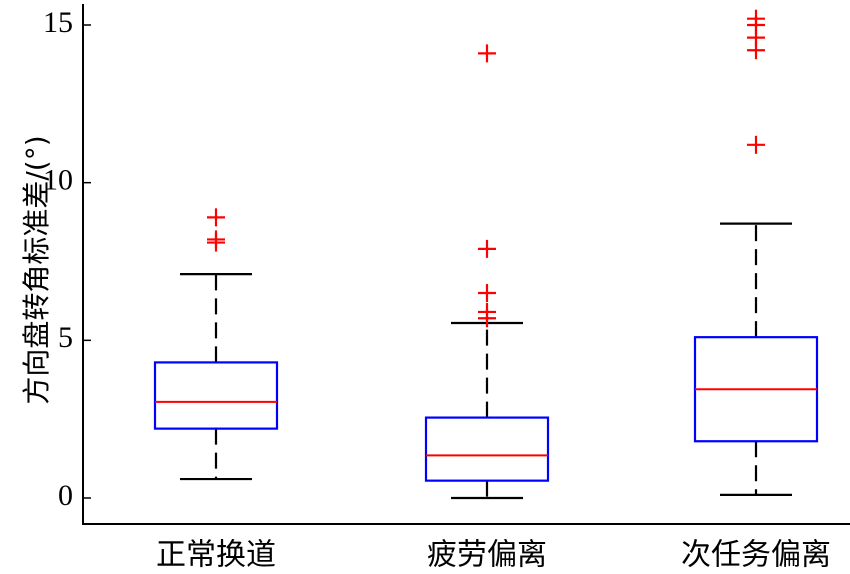 The width and height of the screenshot is (850, 574). I want to click on y-axis-title-group: 方向盘转角标准差/(°), so click(36, 269).